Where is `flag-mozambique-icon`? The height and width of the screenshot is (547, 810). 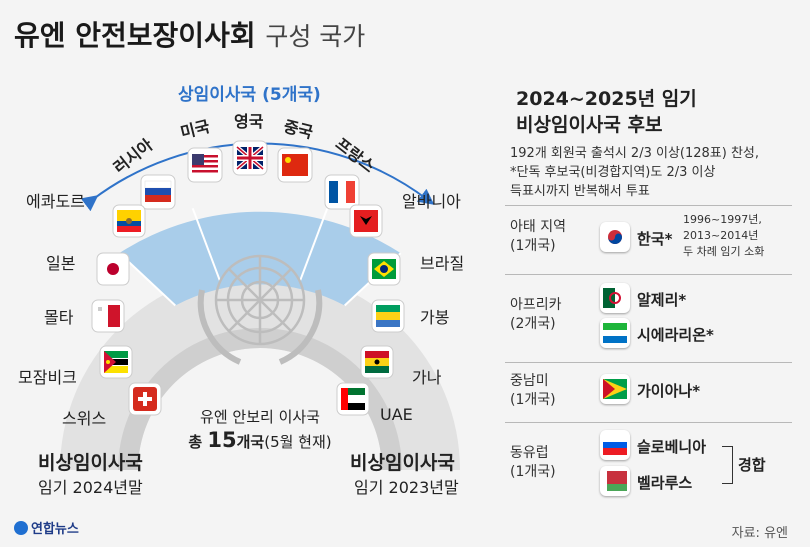 flag-mozambique-icon is located at coordinates (116, 362).